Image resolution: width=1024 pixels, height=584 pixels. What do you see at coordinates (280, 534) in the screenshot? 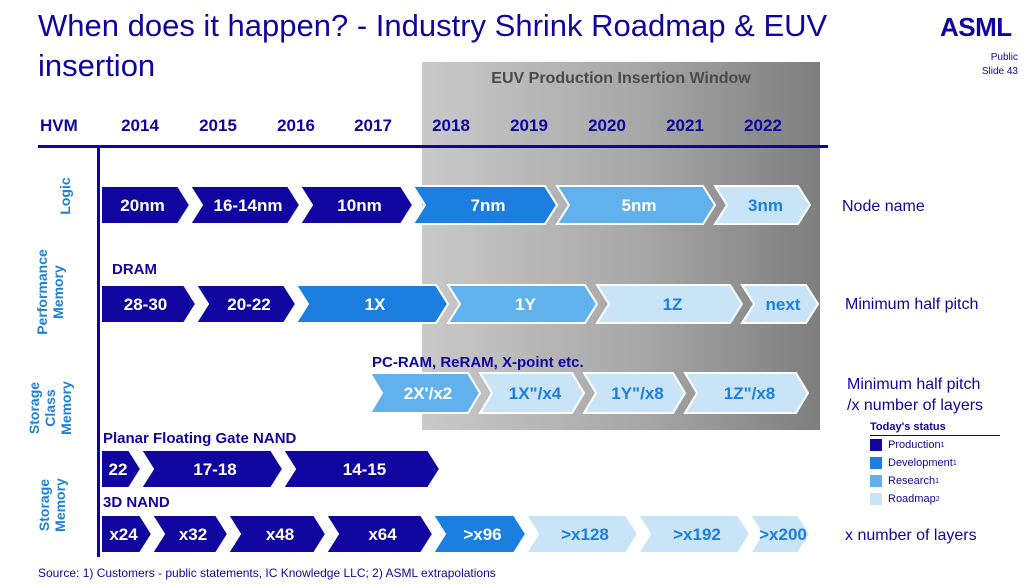
I see `nand3d-segment-label: x48` at bounding box center [280, 534].